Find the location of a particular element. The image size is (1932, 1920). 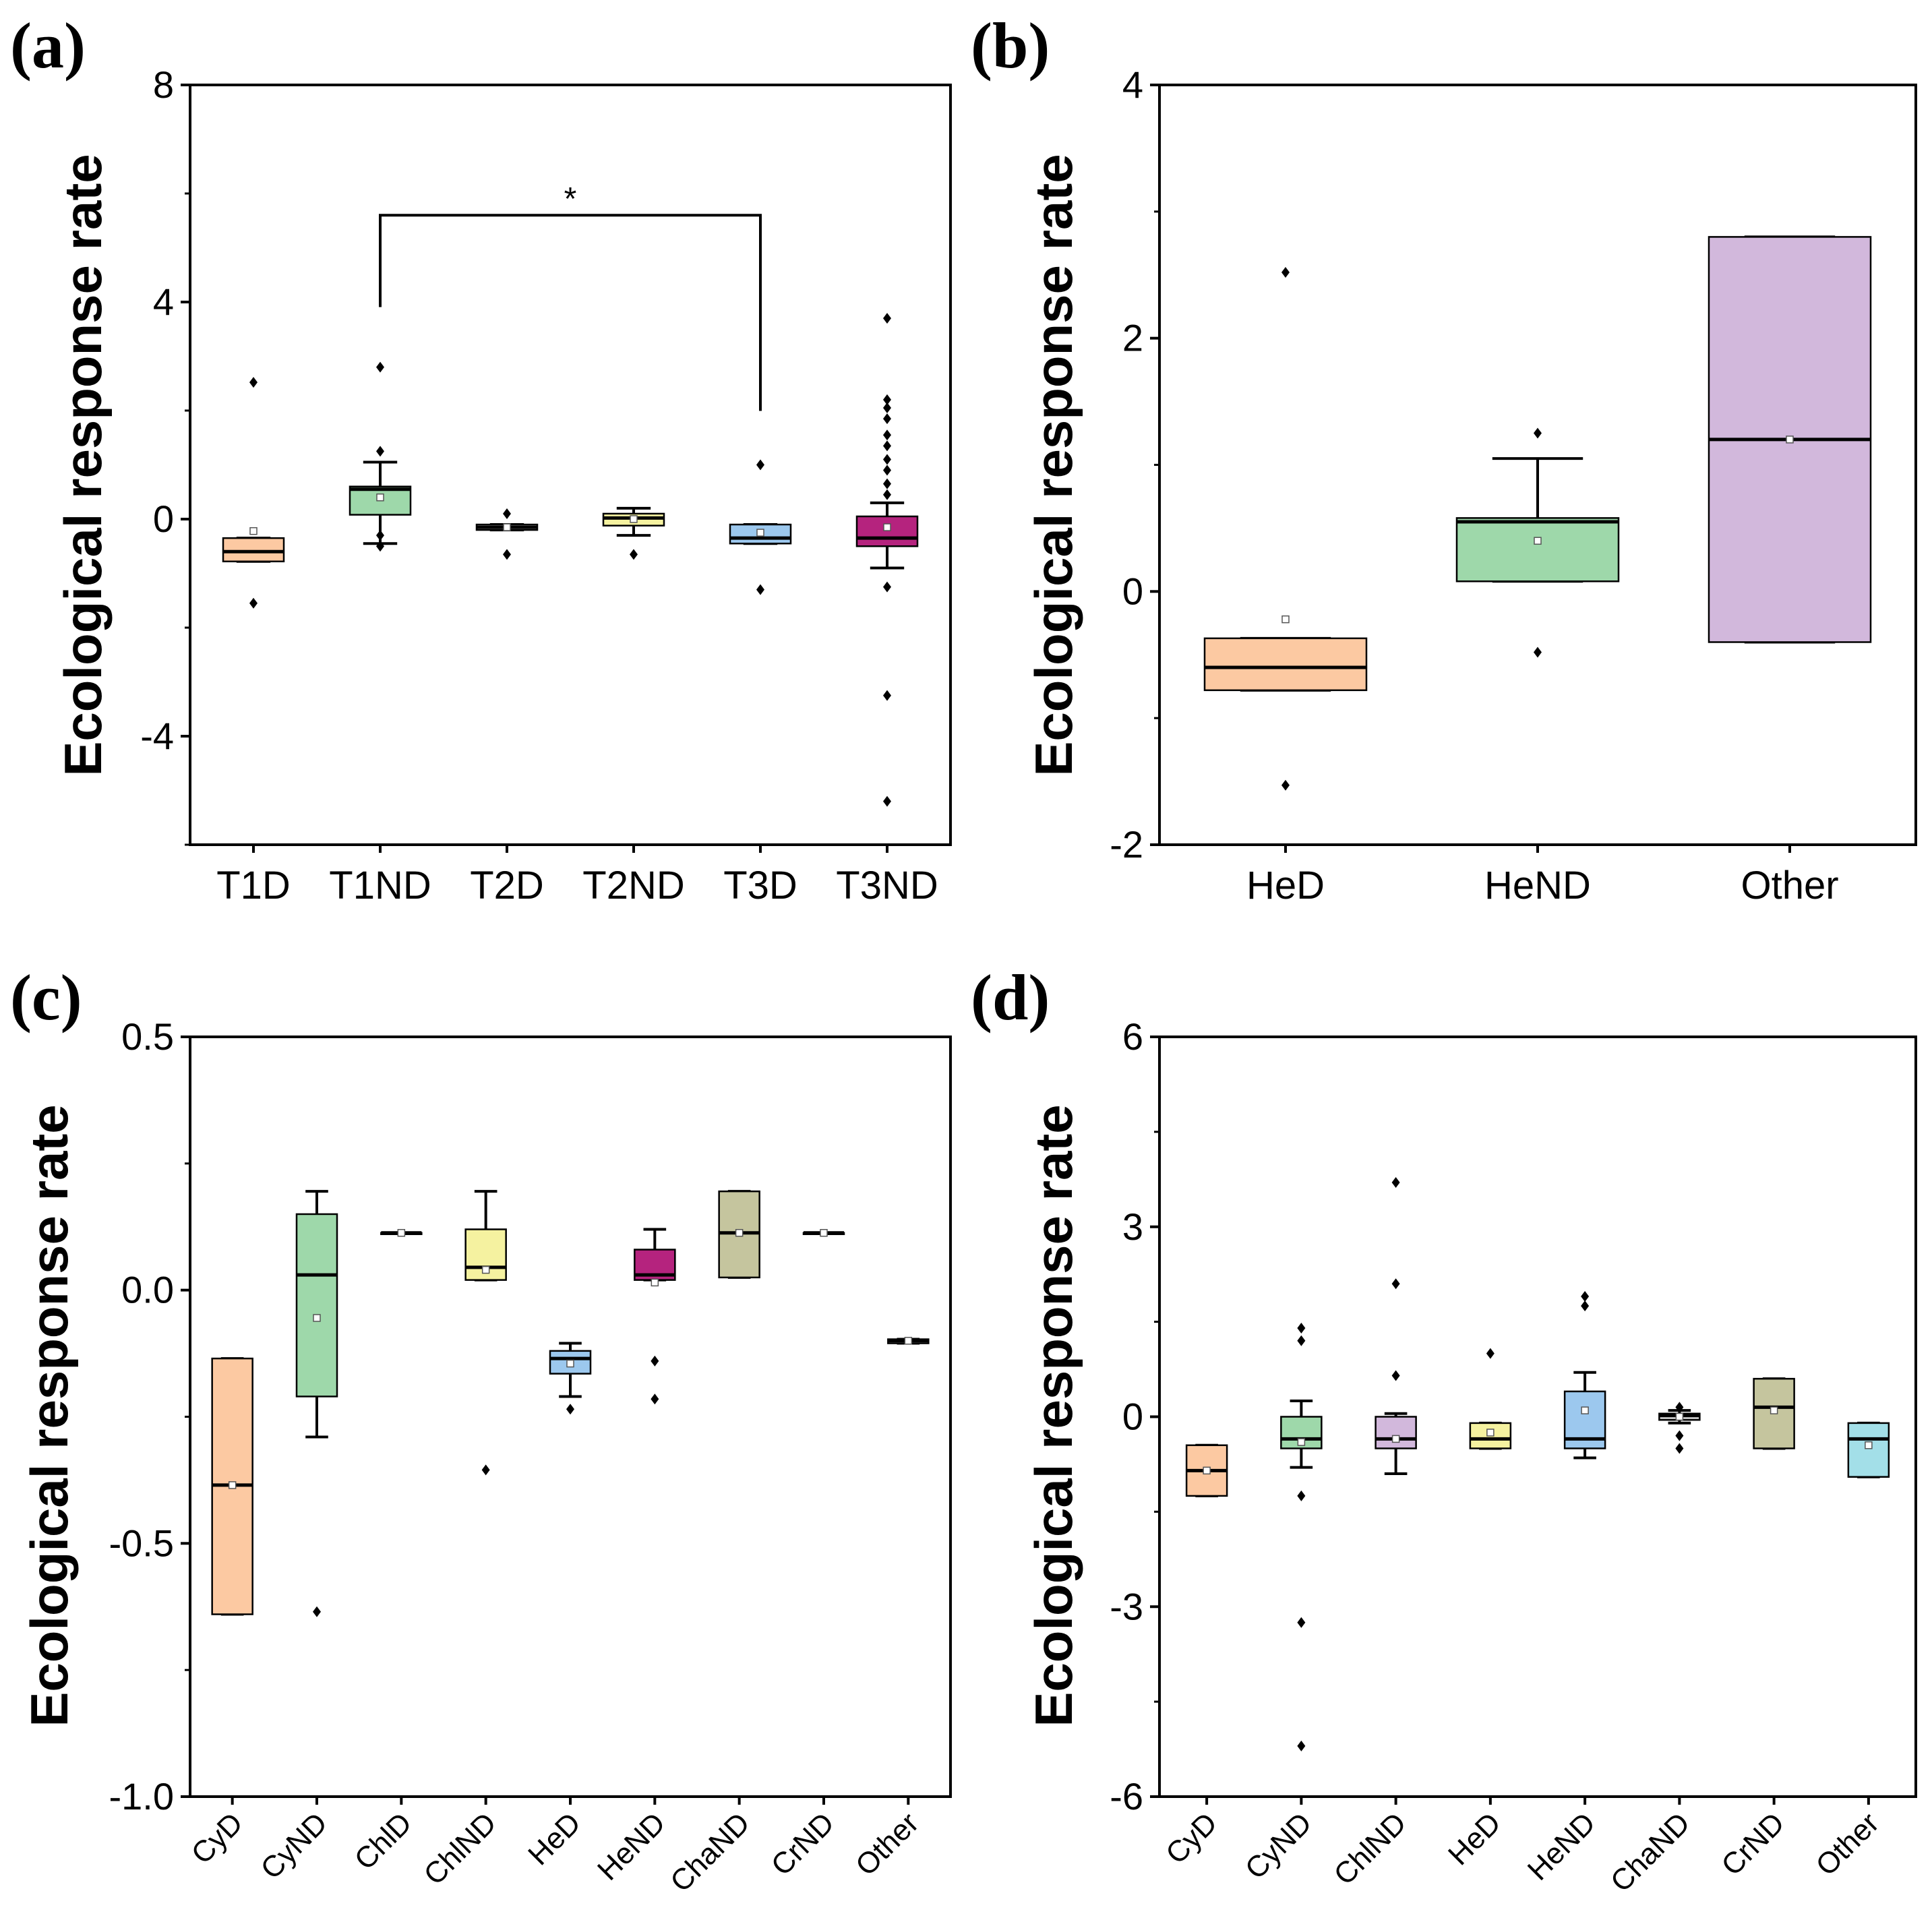

y-tick-label: 6 is located at coordinates (1132, 1036).